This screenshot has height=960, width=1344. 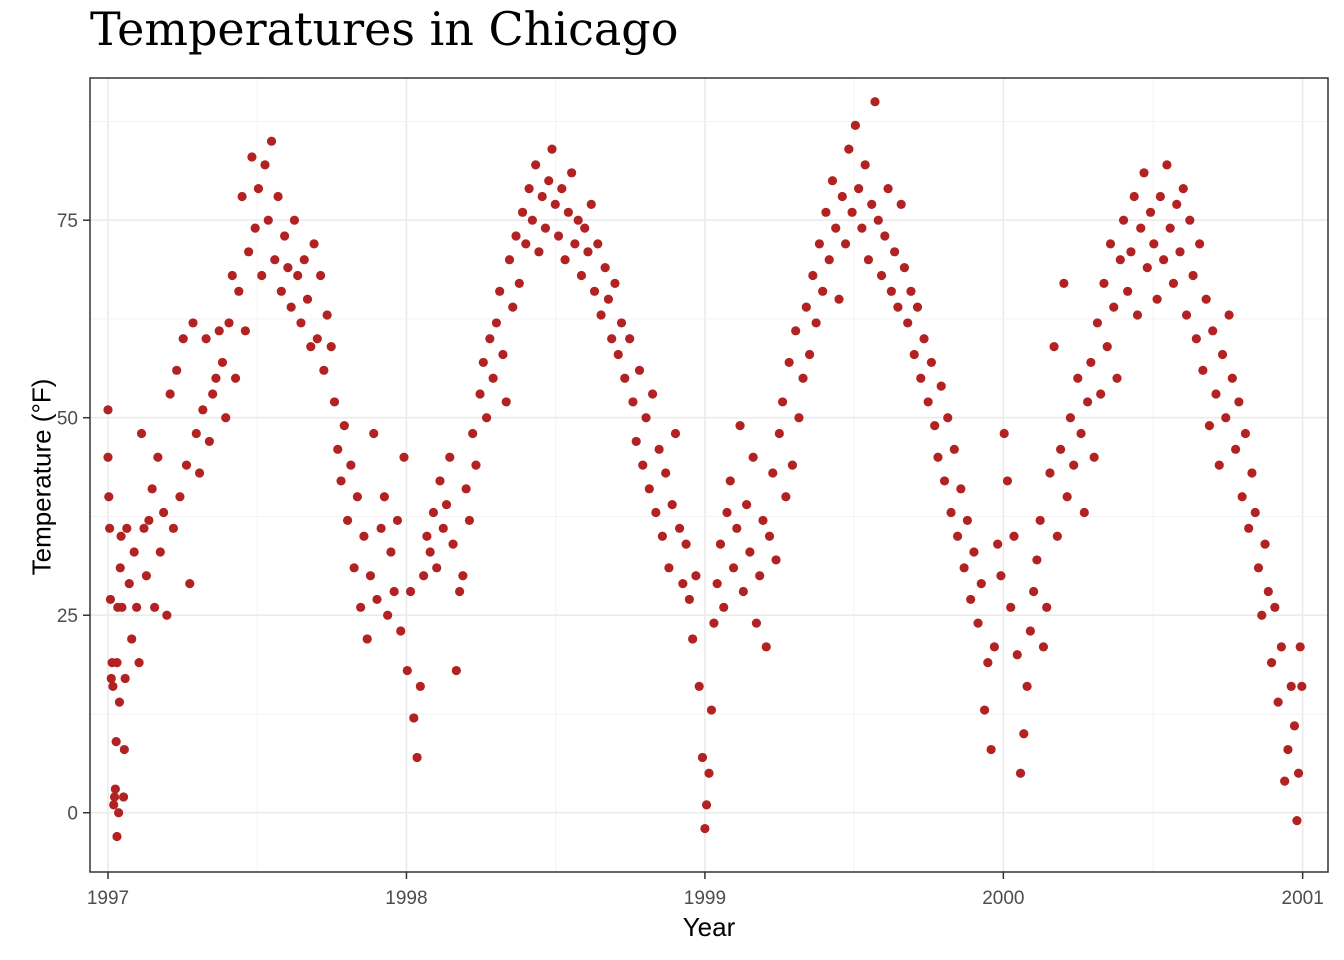 I want to click on x-tick-label: 2001, so click(x=1303, y=898).